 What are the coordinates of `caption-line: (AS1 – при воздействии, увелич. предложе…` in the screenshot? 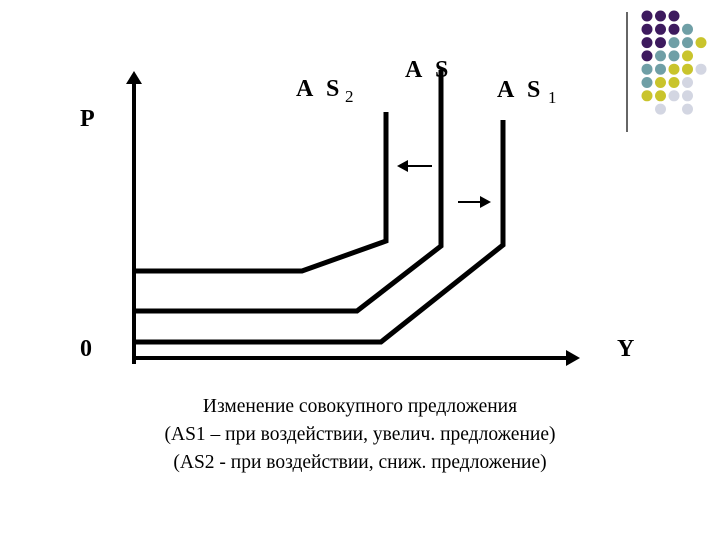 It's located at (360, 434).